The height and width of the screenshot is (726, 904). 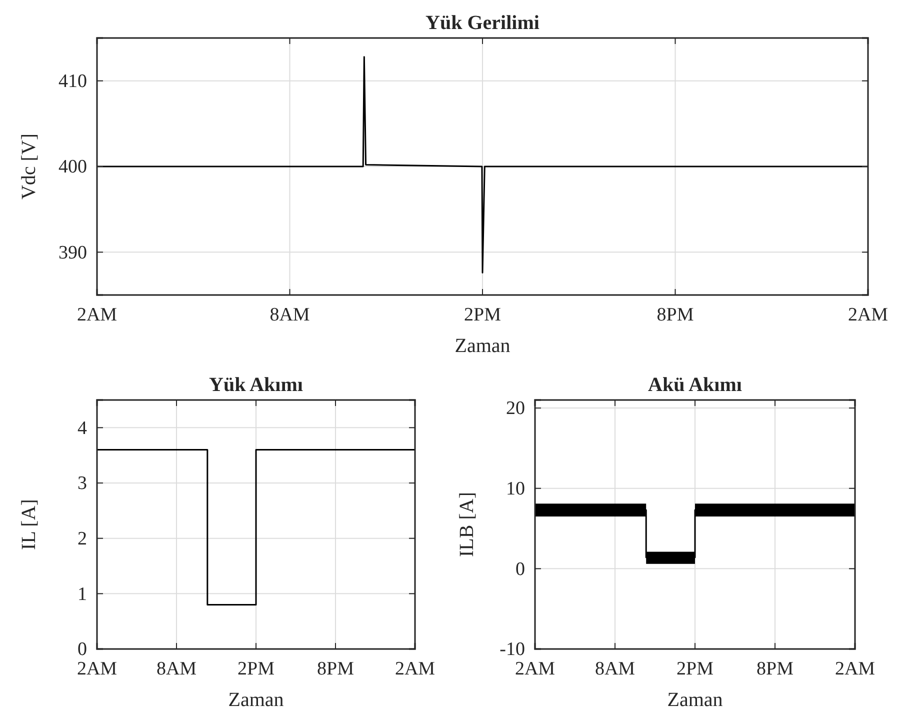 I want to click on y-tick-label: 1, so click(x=82, y=594).